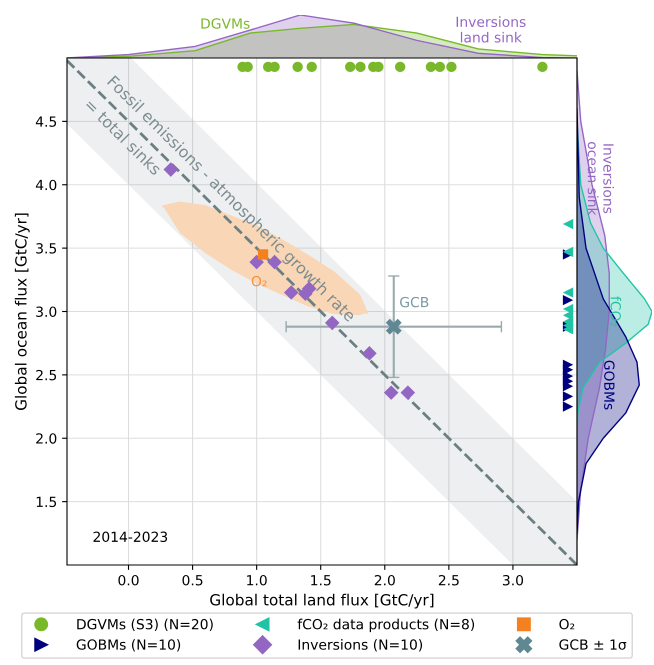  I want to click on legend-label: O₂, so click(566, 624).